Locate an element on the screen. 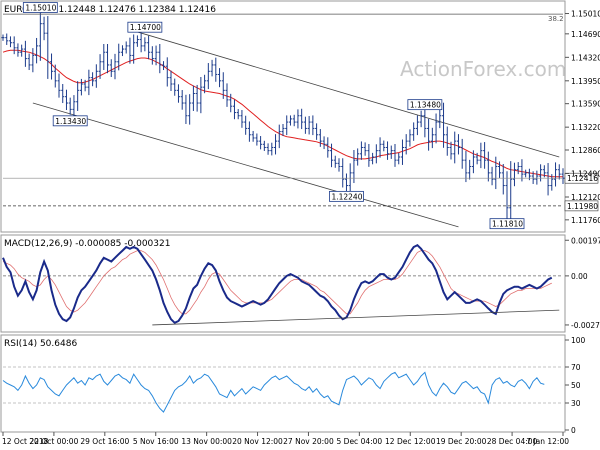 The height and width of the screenshot is (450, 600). y-tick-label: 1.13590 is located at coordinates (585, 104).